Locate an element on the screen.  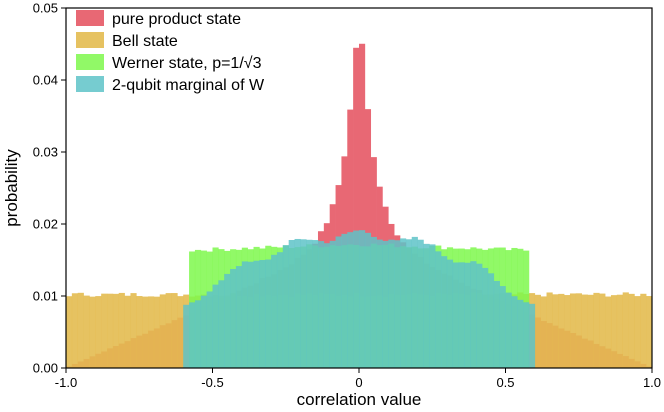
legend-label: 2-qubit marginal of W is located at coordinates (188, 85).